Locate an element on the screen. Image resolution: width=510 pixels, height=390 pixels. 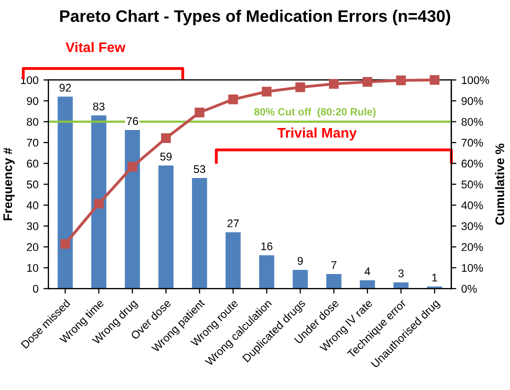
text: 59 is located at coordinates (166, 156).